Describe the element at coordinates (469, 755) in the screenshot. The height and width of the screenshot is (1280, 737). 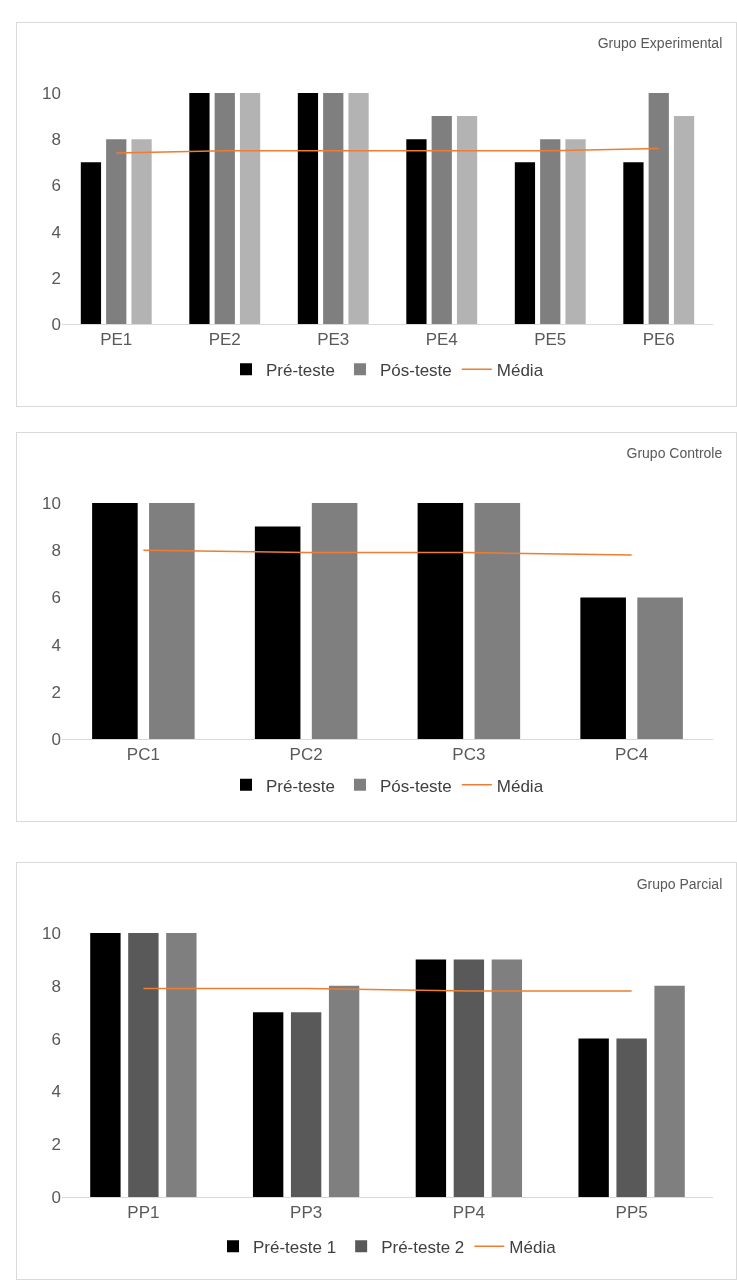
I see `x-tick-label: PC3` at that location.